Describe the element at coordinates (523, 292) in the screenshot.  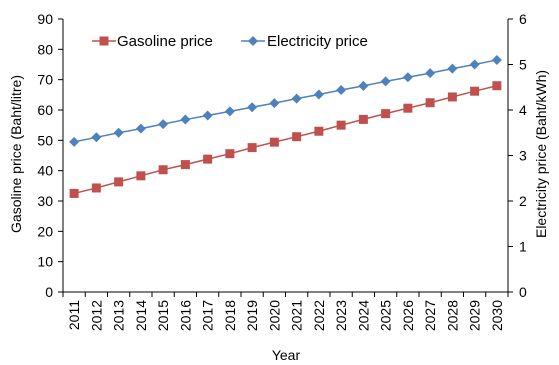
I see `y-right-tick-label: 0` at that location.